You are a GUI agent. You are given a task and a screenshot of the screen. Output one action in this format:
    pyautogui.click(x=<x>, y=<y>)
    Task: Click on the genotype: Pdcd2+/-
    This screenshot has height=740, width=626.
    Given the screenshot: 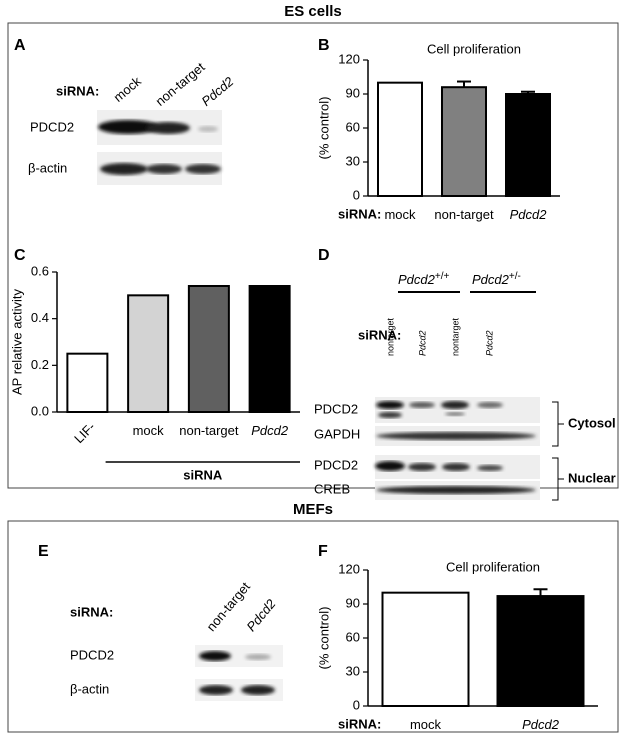 What is the action you would take?
    pyautogui.click(x=496, y=279)
    